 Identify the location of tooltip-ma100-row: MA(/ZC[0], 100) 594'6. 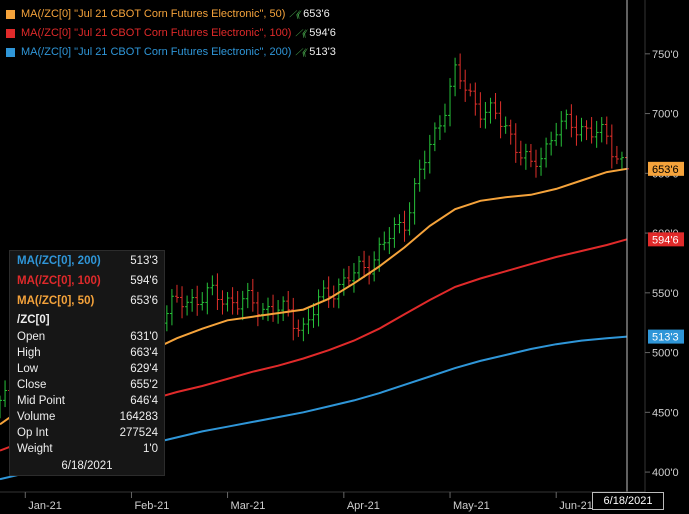
(87, 281).